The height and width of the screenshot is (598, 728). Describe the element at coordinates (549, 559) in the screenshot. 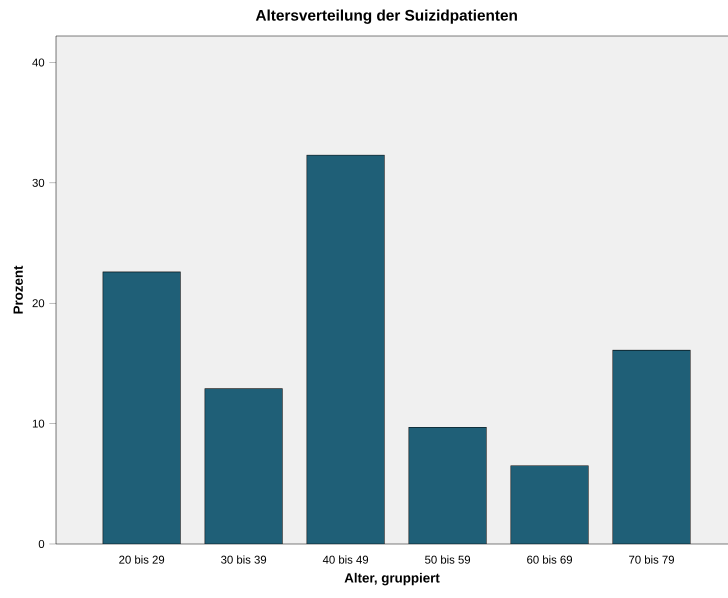

I see `x-tick-label: 60 bis 69` at that location.